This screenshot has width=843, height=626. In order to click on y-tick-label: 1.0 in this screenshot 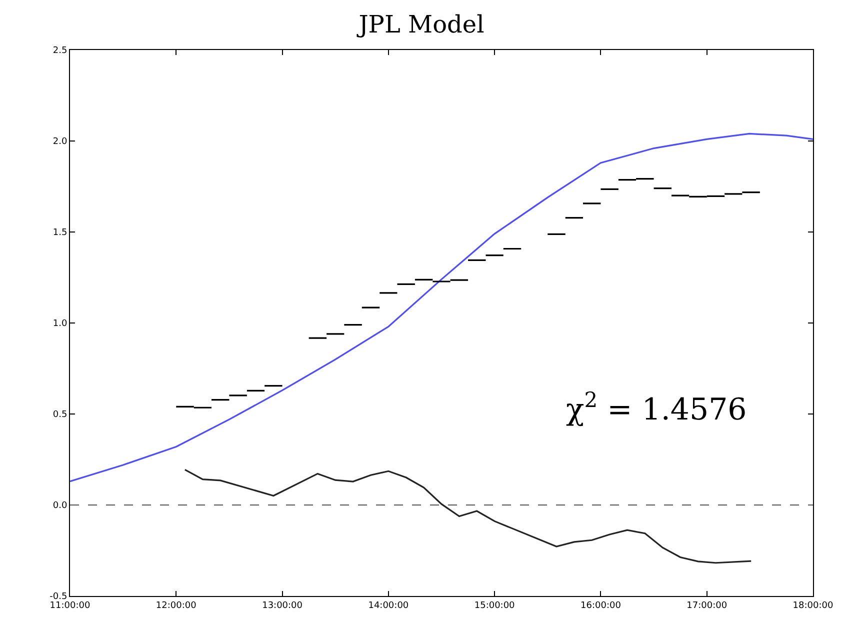, I will do `click(60, 324)`.